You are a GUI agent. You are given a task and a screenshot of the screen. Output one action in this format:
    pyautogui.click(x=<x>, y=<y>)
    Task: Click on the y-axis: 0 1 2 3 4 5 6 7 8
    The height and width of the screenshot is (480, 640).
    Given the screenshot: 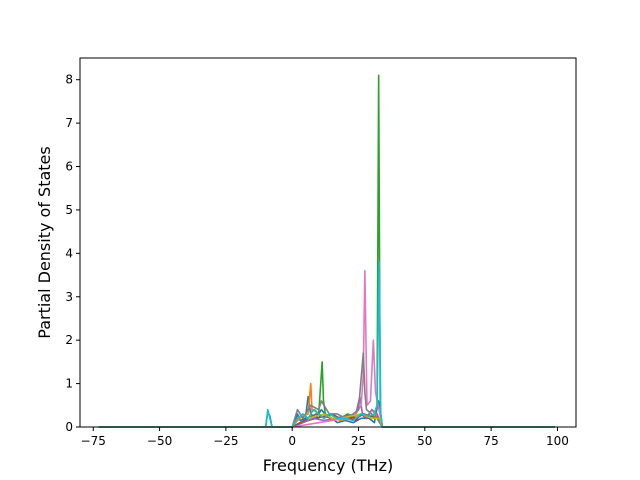 What is the action you would take?
    pyautogui.click(x=72, y=253)
    